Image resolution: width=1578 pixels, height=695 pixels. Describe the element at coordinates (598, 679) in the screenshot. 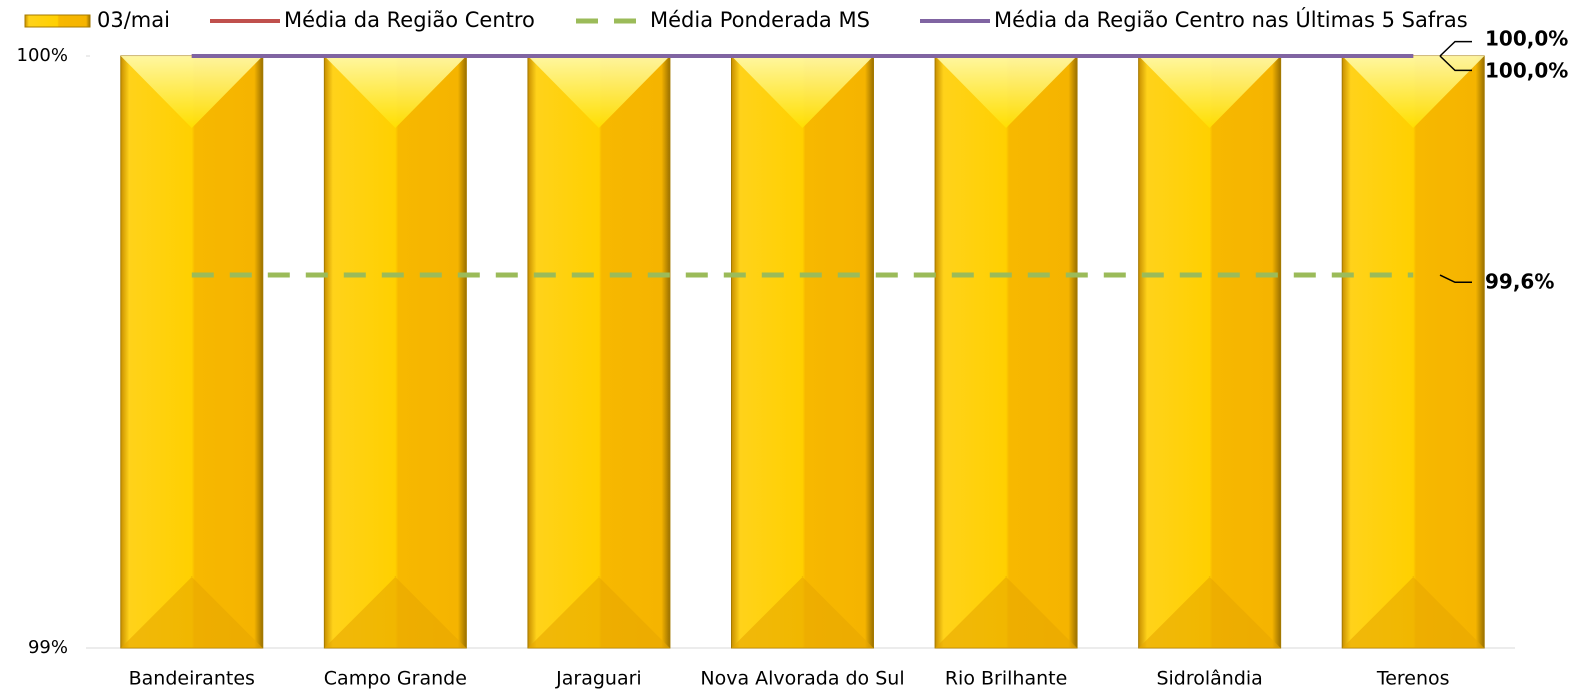

I see `x-tick-label: Jaraguari` at that location.